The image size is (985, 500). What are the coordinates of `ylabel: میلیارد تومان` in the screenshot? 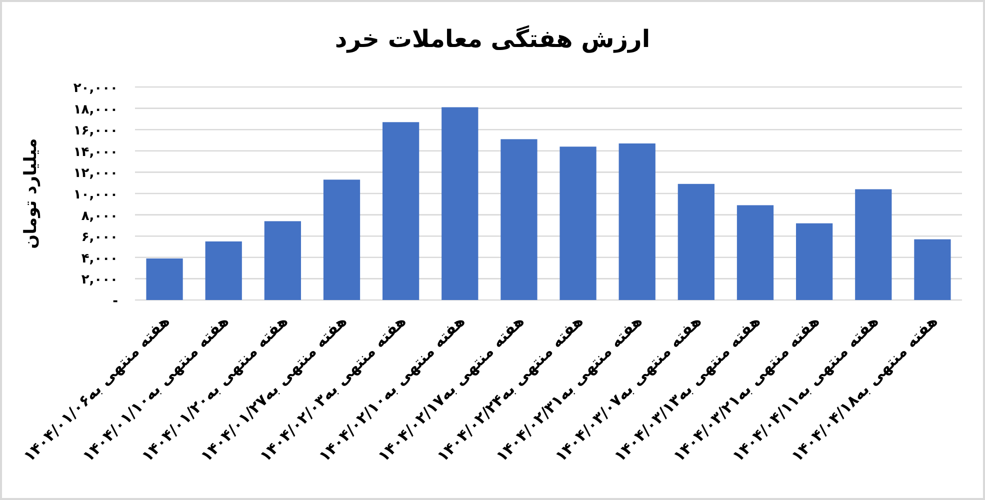 It's located at (31, 193).